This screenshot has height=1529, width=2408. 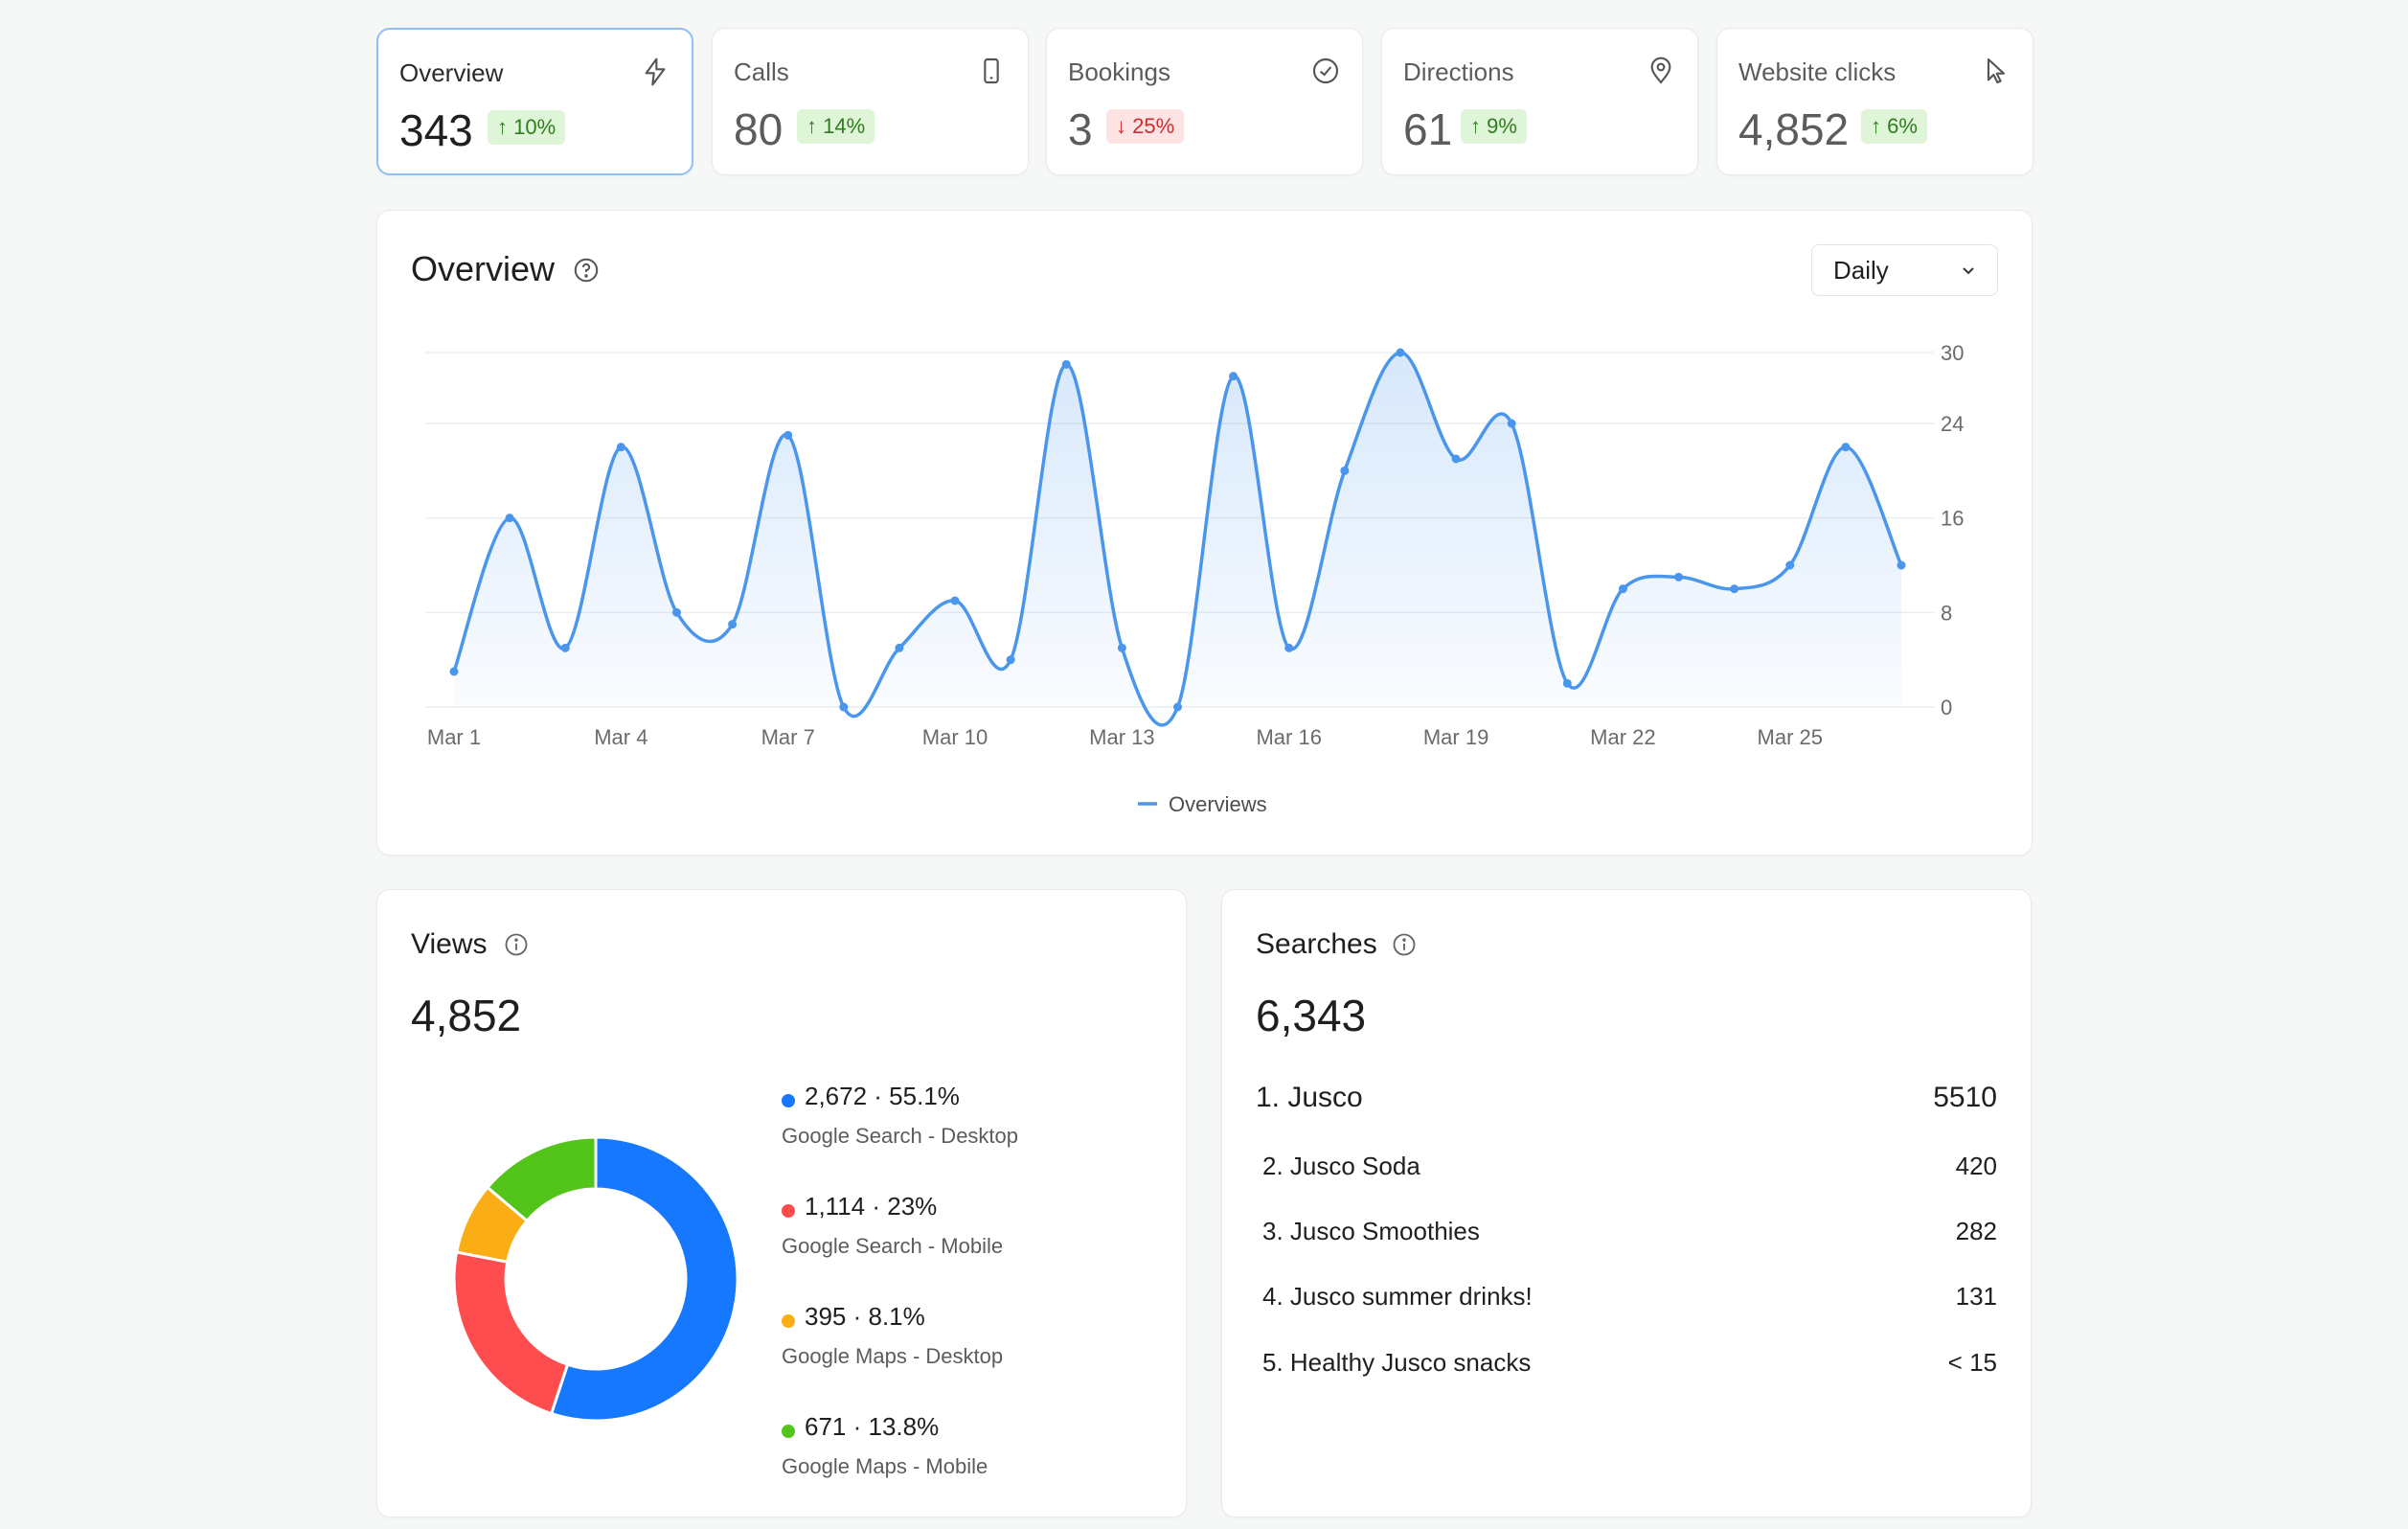 I want to click on legend-label-overviews: Overviews, so click(x=1218, y=804).